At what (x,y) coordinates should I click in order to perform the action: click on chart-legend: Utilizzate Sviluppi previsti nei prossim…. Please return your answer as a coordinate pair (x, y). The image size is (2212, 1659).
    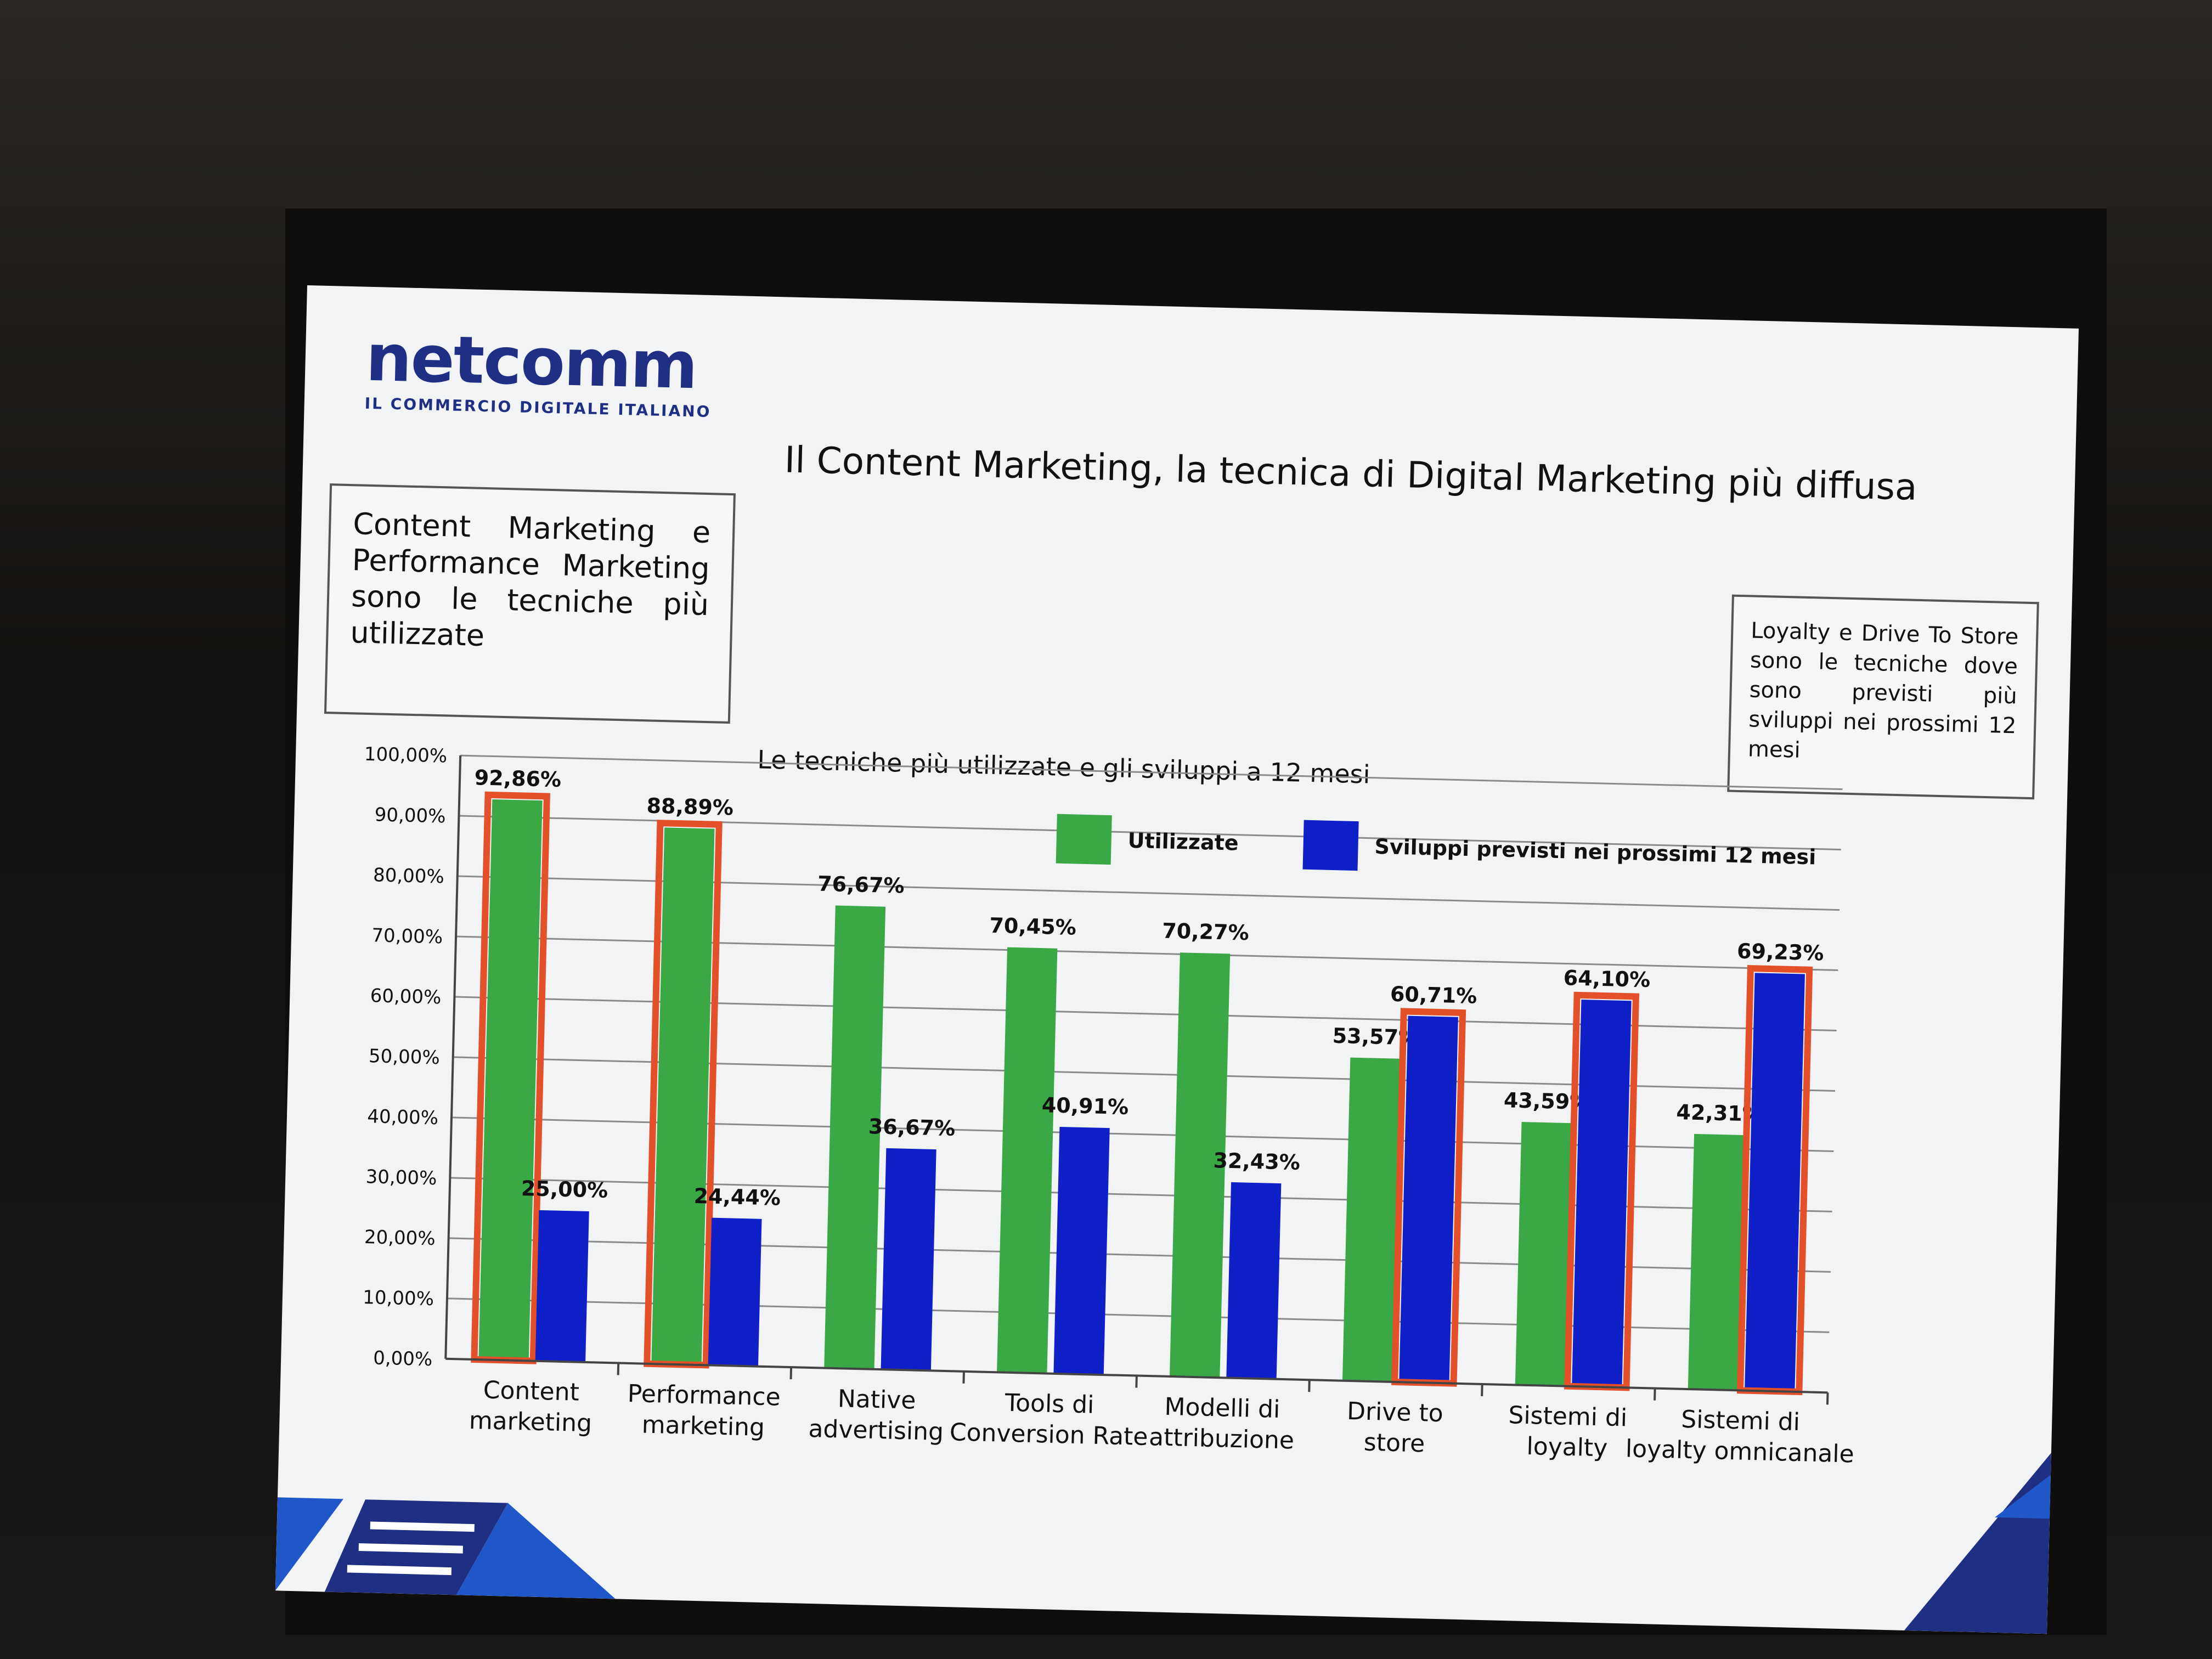
    Looking at the image, I should click on (1436, 842).